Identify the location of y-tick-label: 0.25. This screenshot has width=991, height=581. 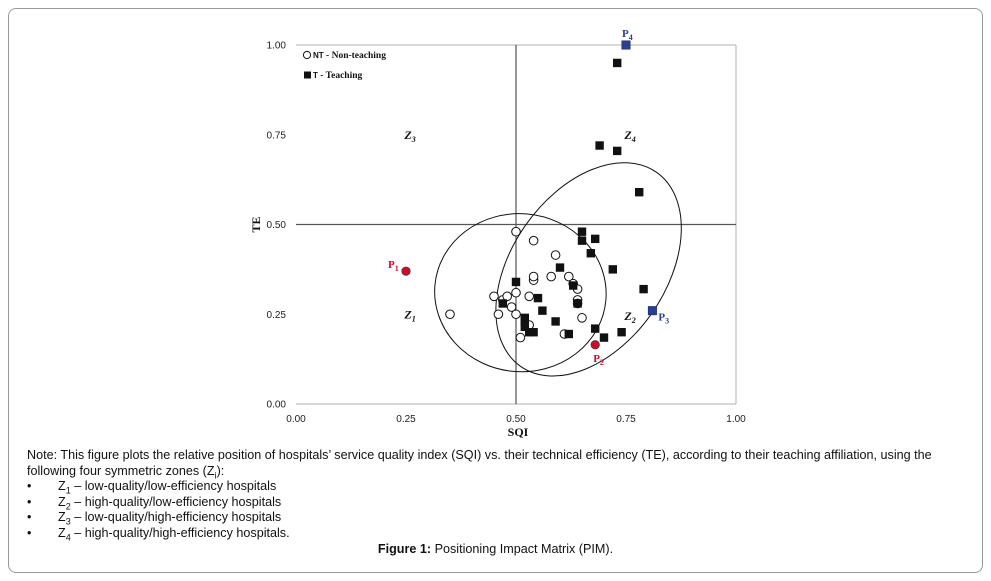
(277, 315).